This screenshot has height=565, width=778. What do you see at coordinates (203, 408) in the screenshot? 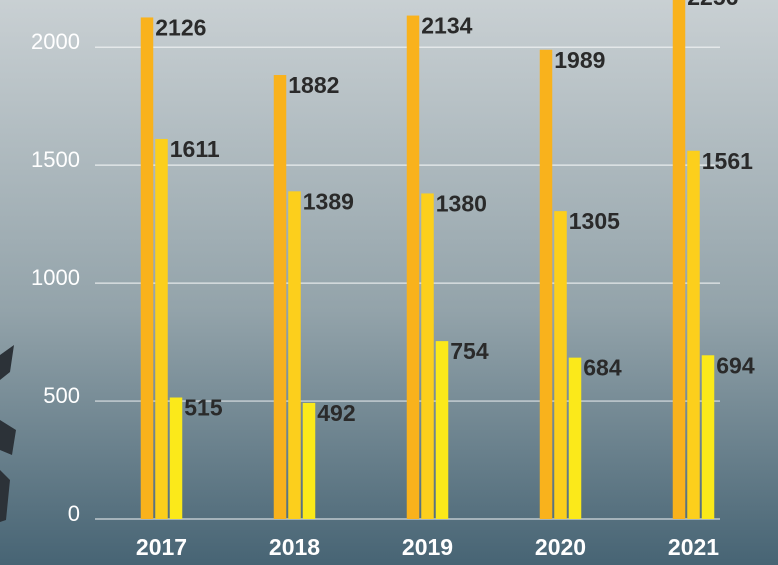
I see `value-label: 515` at bounding box center [203, 408].